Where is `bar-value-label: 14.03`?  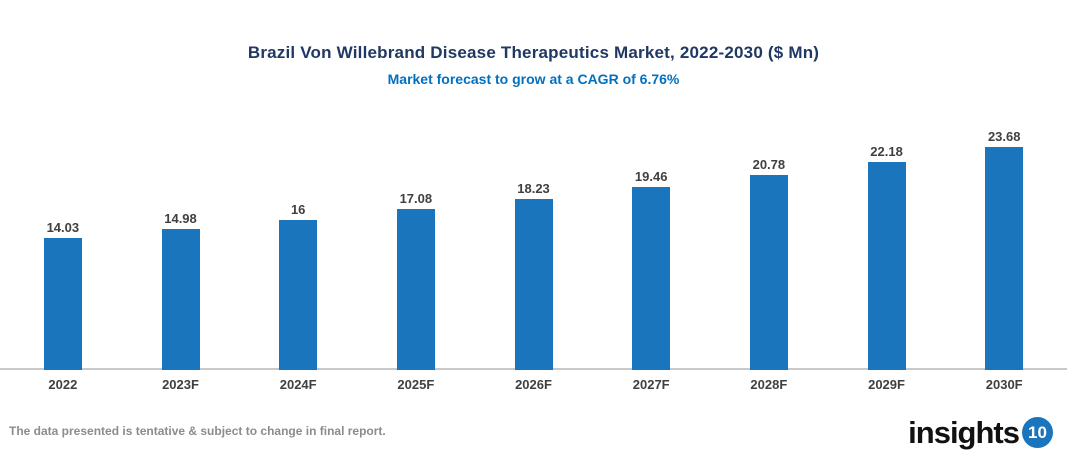
bar-value-label: 14.03 is located at coordinates (63, 227).